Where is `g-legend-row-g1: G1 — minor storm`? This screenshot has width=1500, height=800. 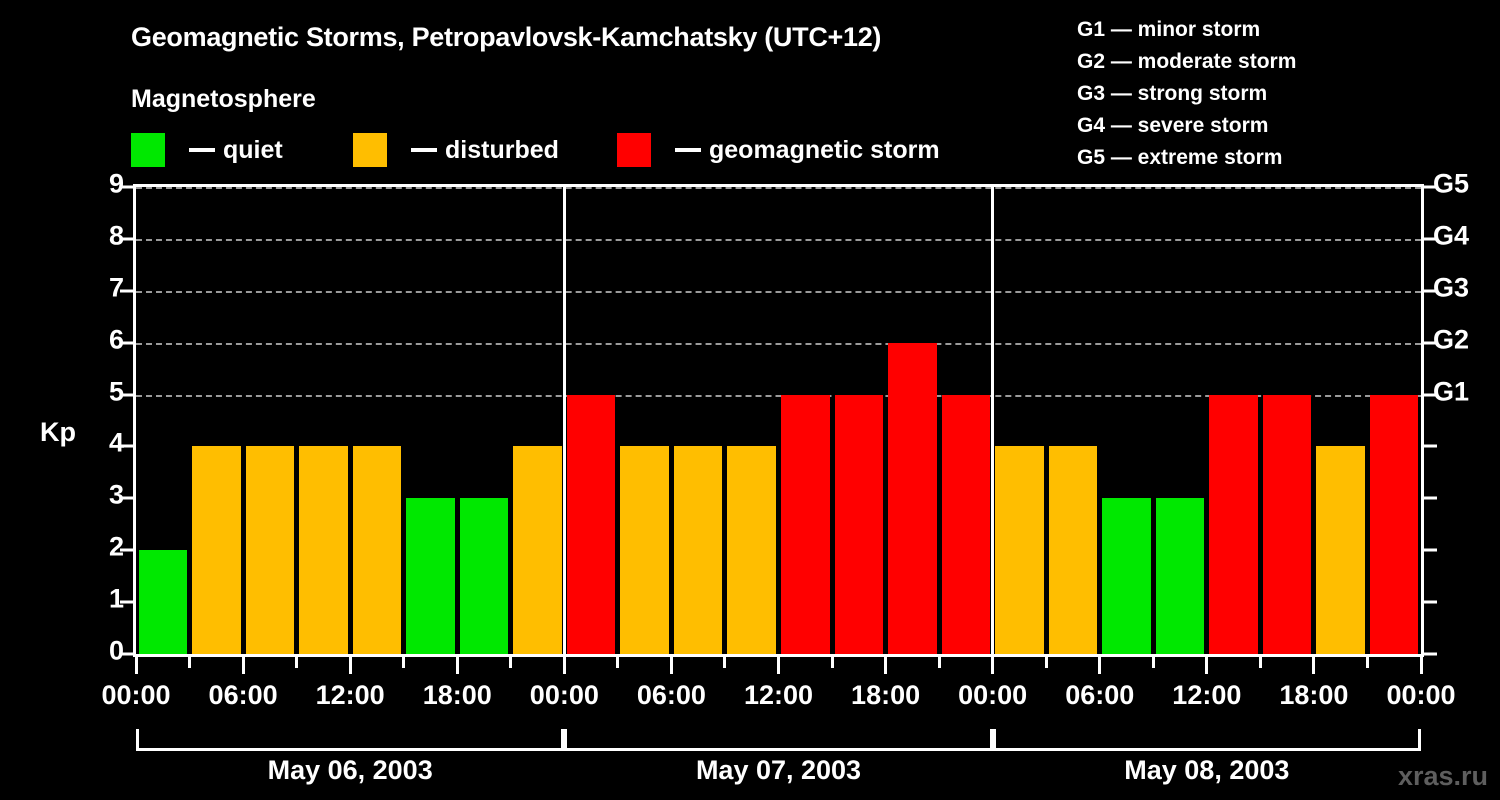
g-legend-row-g1: G1 — minor storm is located at coordinates (1169, 29).